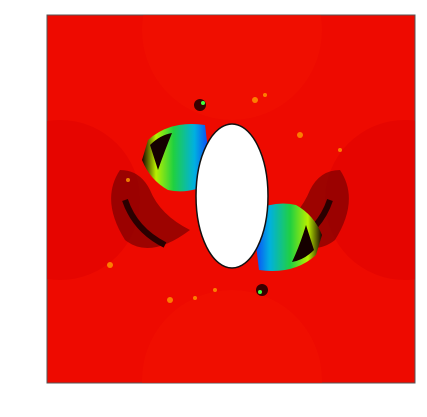  I want to click on dark-lobe, so click(150, 209).